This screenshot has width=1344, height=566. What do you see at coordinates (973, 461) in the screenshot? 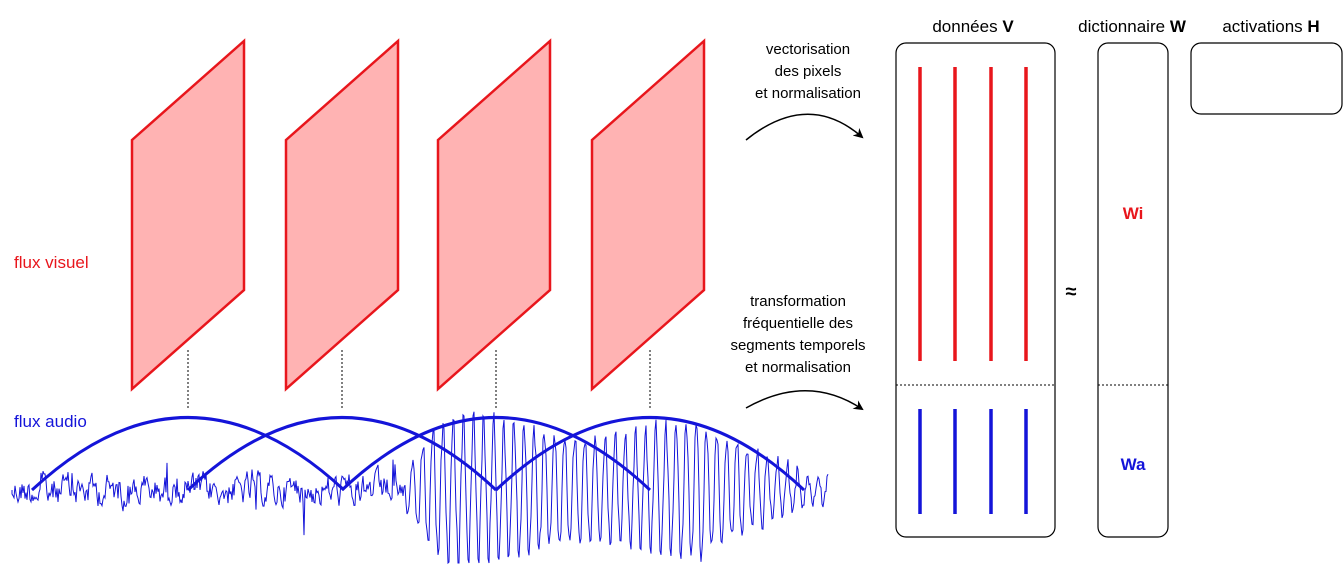
I see `audio-vectors` at bounding box center [973, 461].